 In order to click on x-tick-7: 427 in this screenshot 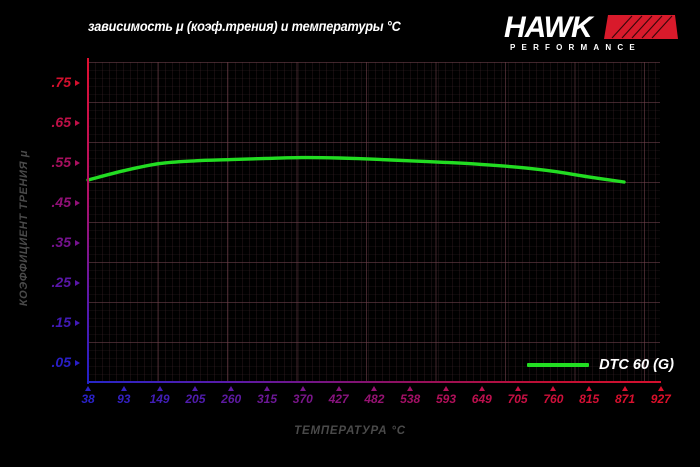, I will do `click(339, 396)`.